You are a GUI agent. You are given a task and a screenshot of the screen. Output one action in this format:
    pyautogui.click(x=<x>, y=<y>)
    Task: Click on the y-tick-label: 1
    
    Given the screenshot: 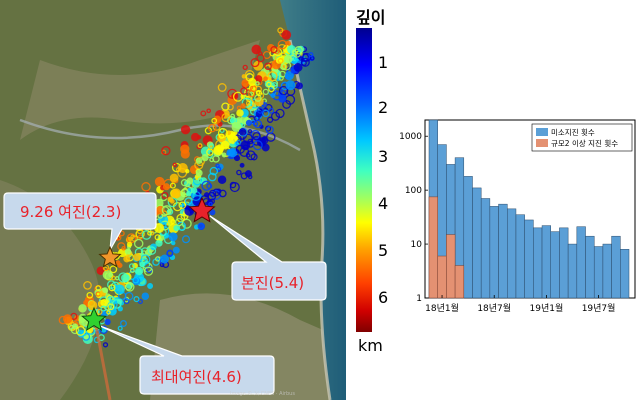 What is the action you would take?
    pyautogui.click(x=419, y=299)
    